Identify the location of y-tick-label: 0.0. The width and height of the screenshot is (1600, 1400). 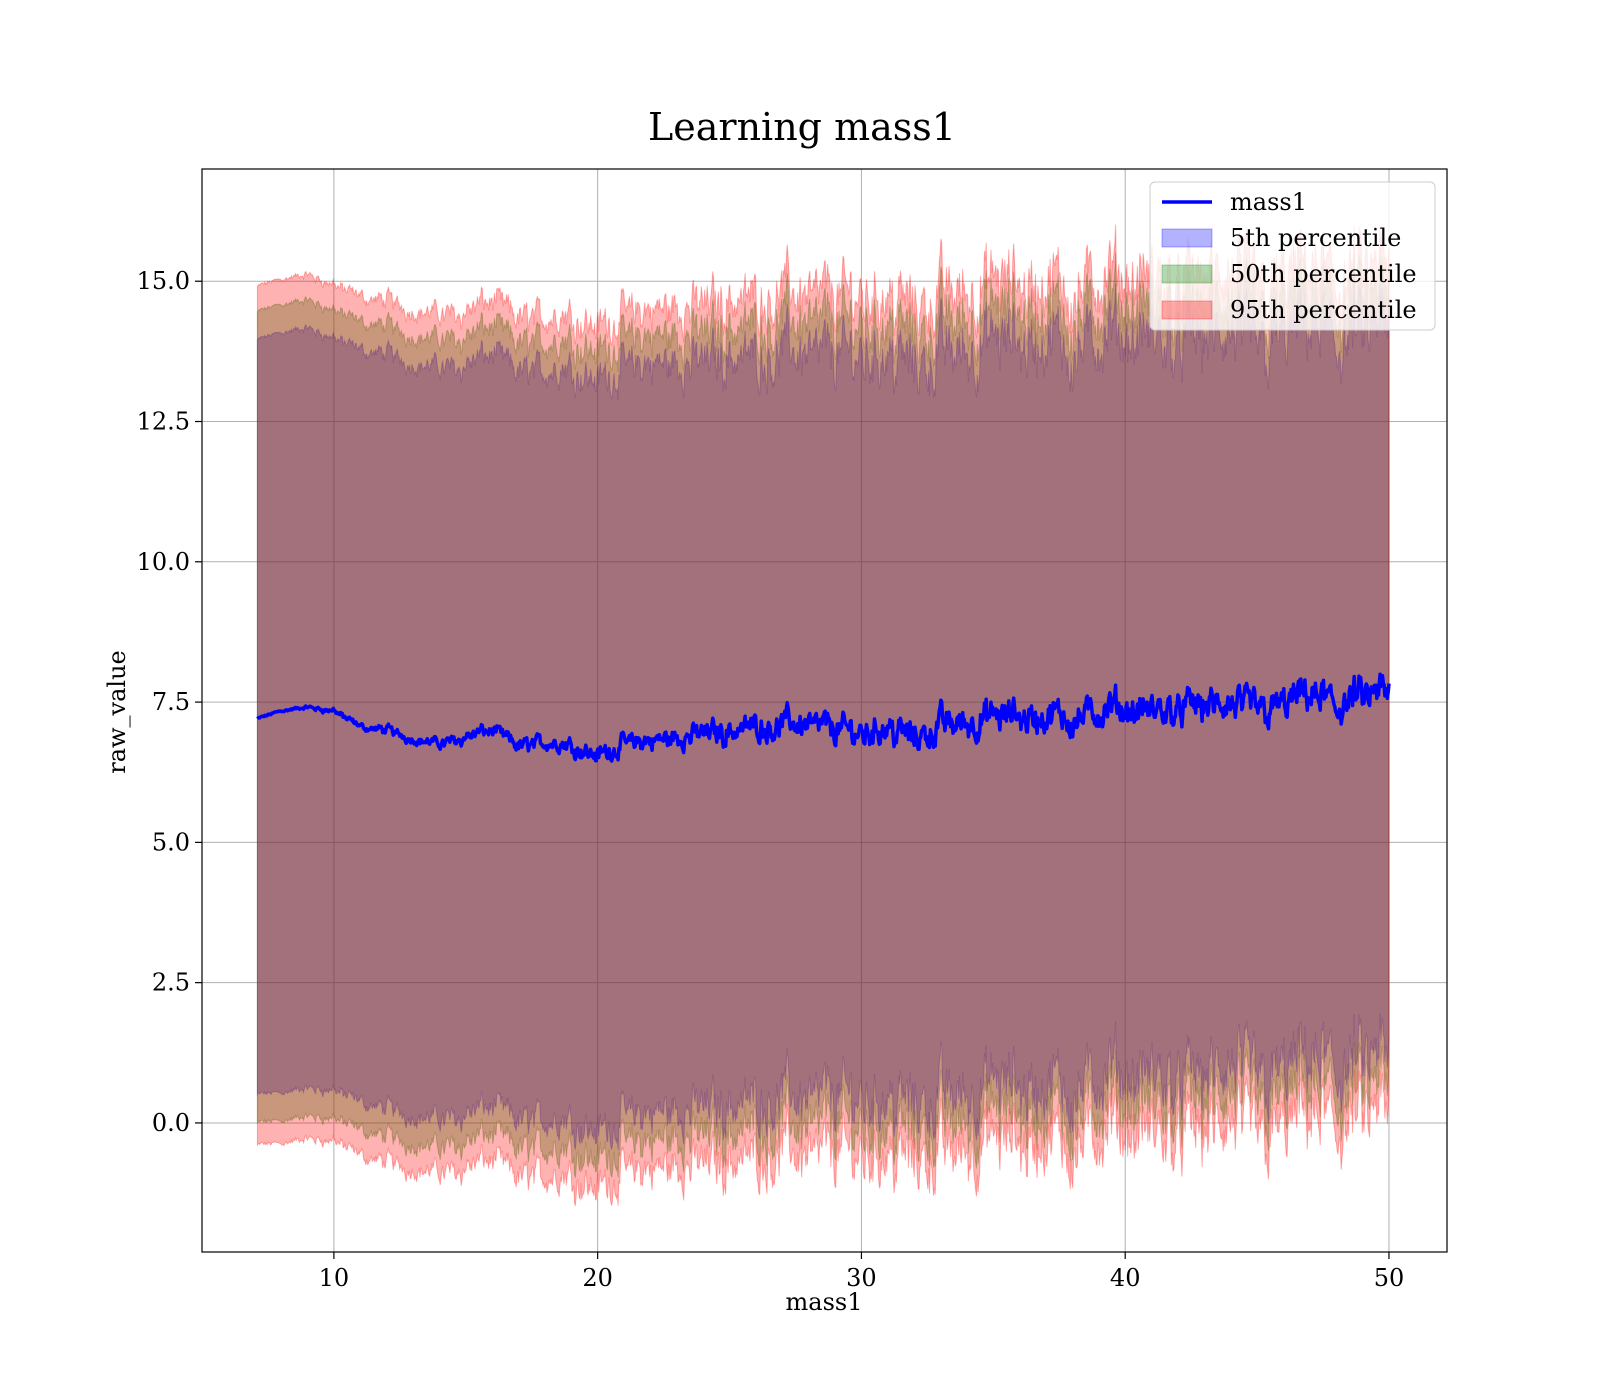
(171, 1123).